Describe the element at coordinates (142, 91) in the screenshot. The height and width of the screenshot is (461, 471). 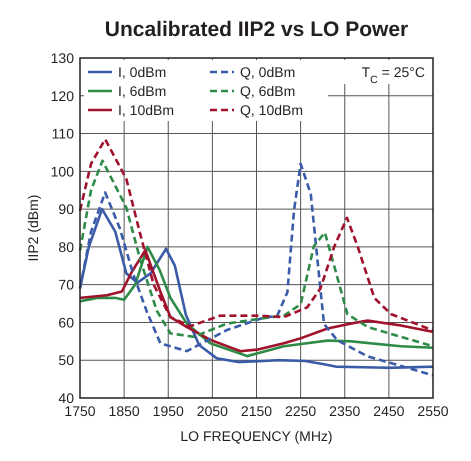
I see `legend-label: I, 6dBm` at that location.